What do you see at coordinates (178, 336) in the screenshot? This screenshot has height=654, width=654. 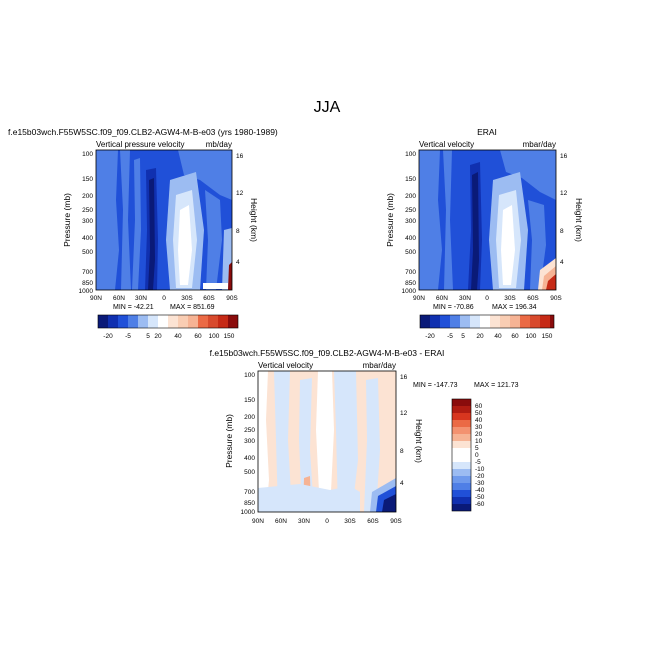 I see `model-cbar-label: 40` at bounding box center [178, 336].